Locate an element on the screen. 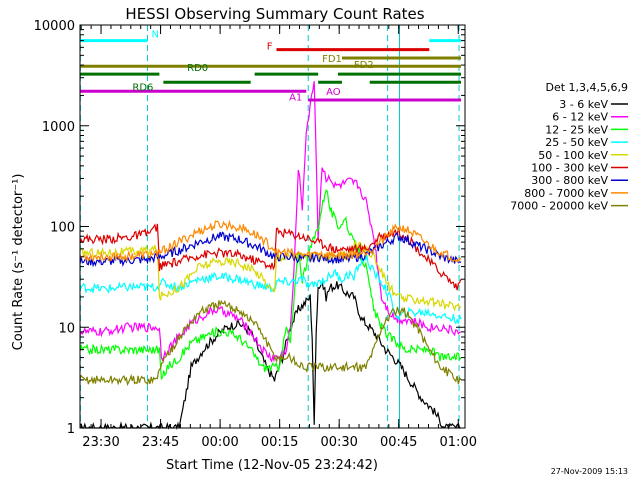 The width and height of the screenshot is (640, 480). x-tick-label-1: 23:45 is located at coordinates (160, 442).